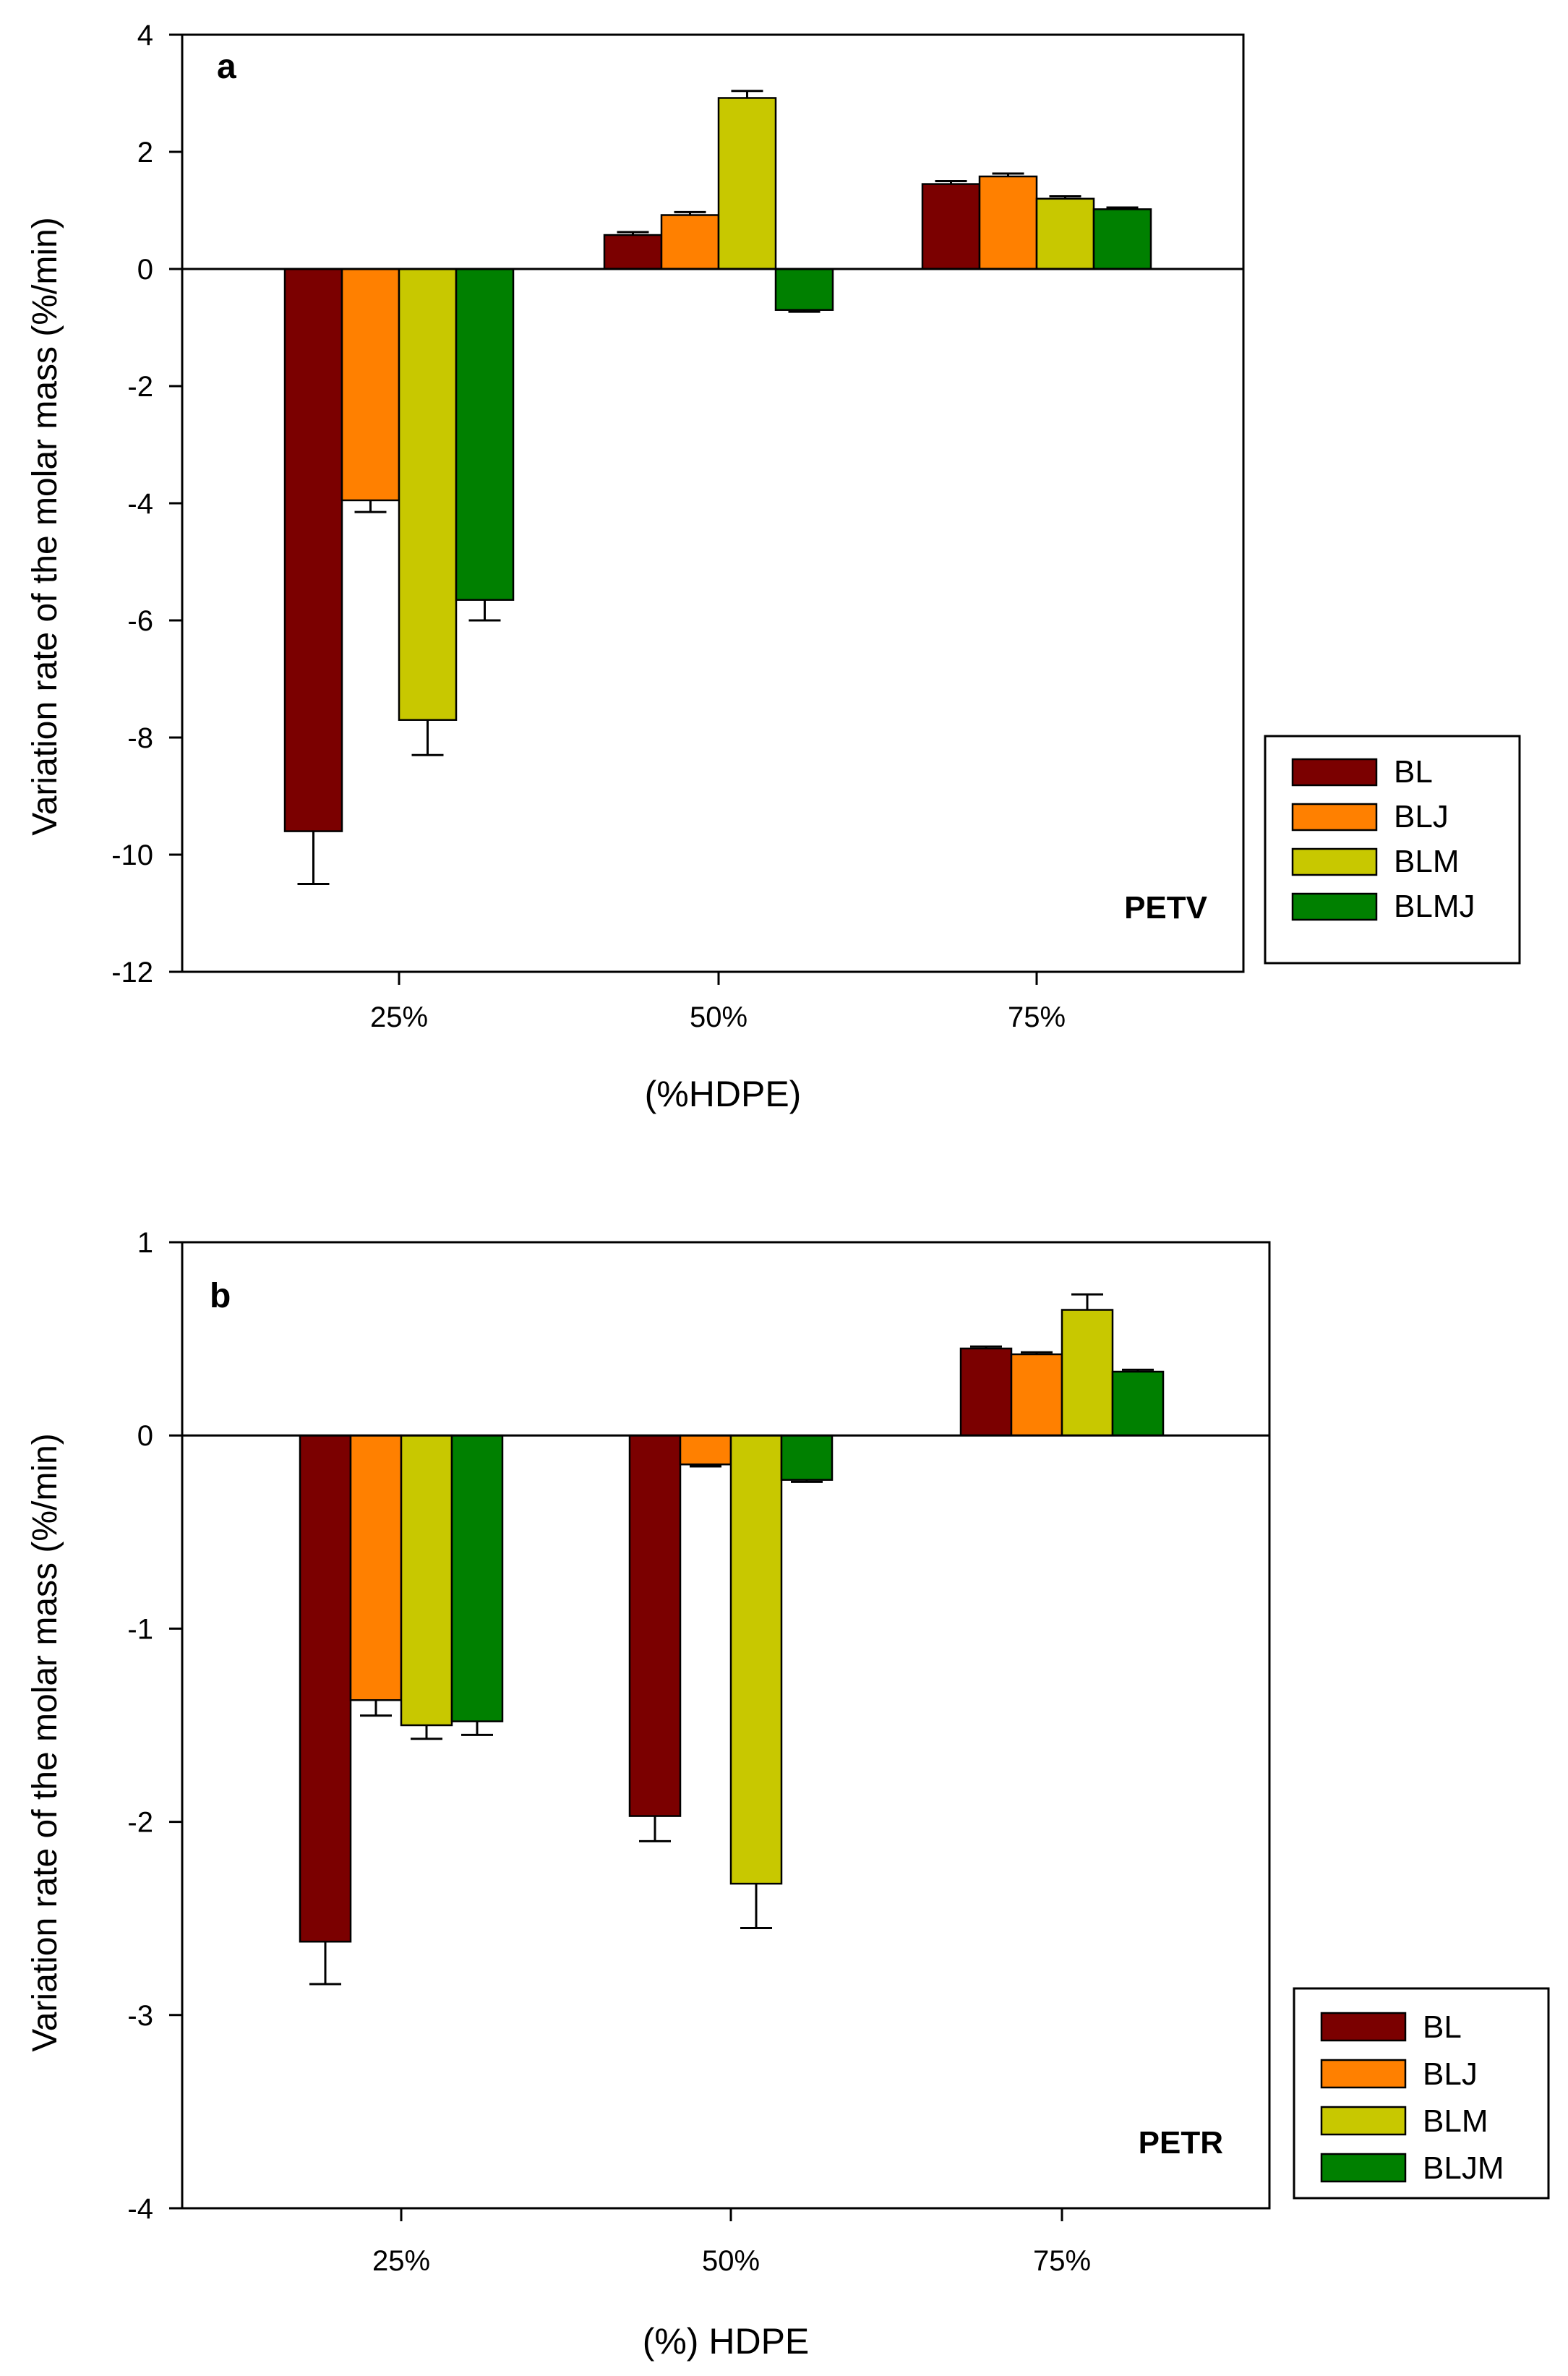 The width and height of the screenshot is (1568, 2376). Describe the element at coordinates (804, 289) in the screenshot. I see `bar-BLMJ-50%` at that location.